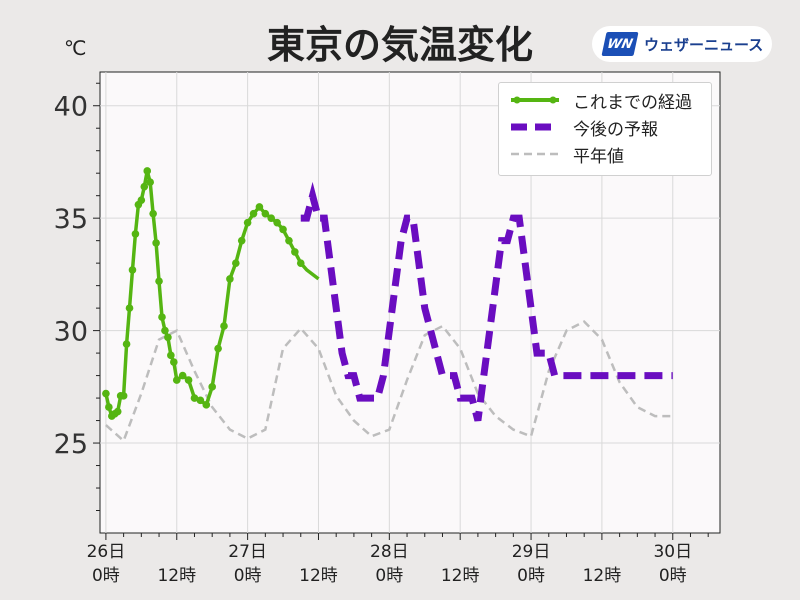 This screenshot has width=800, height=600. What do you see at coordinates (71, 107) in the screenshot?
I see `y-tick-label: 40` at bounding box center [71, 107].